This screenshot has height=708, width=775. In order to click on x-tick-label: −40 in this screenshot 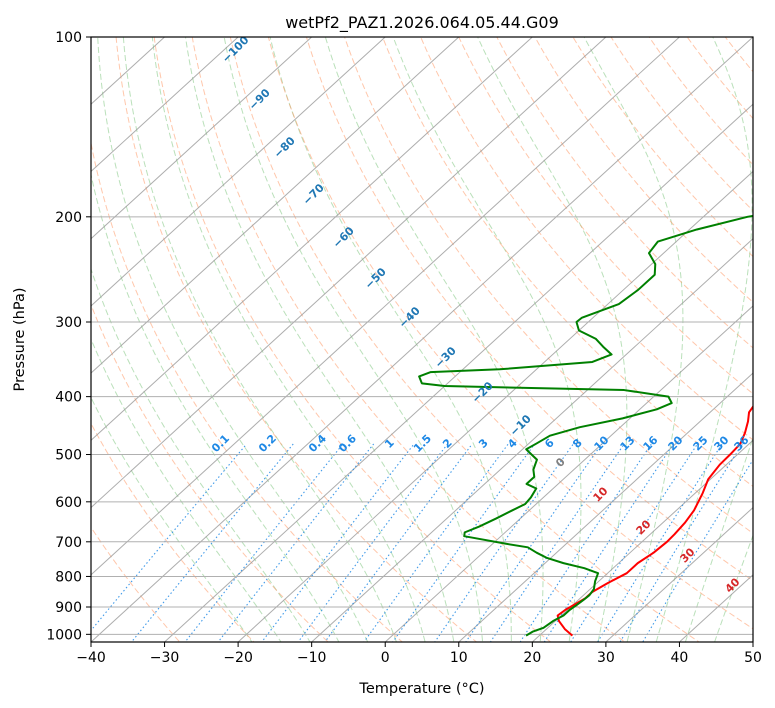, I will do `click(91, 658)`.